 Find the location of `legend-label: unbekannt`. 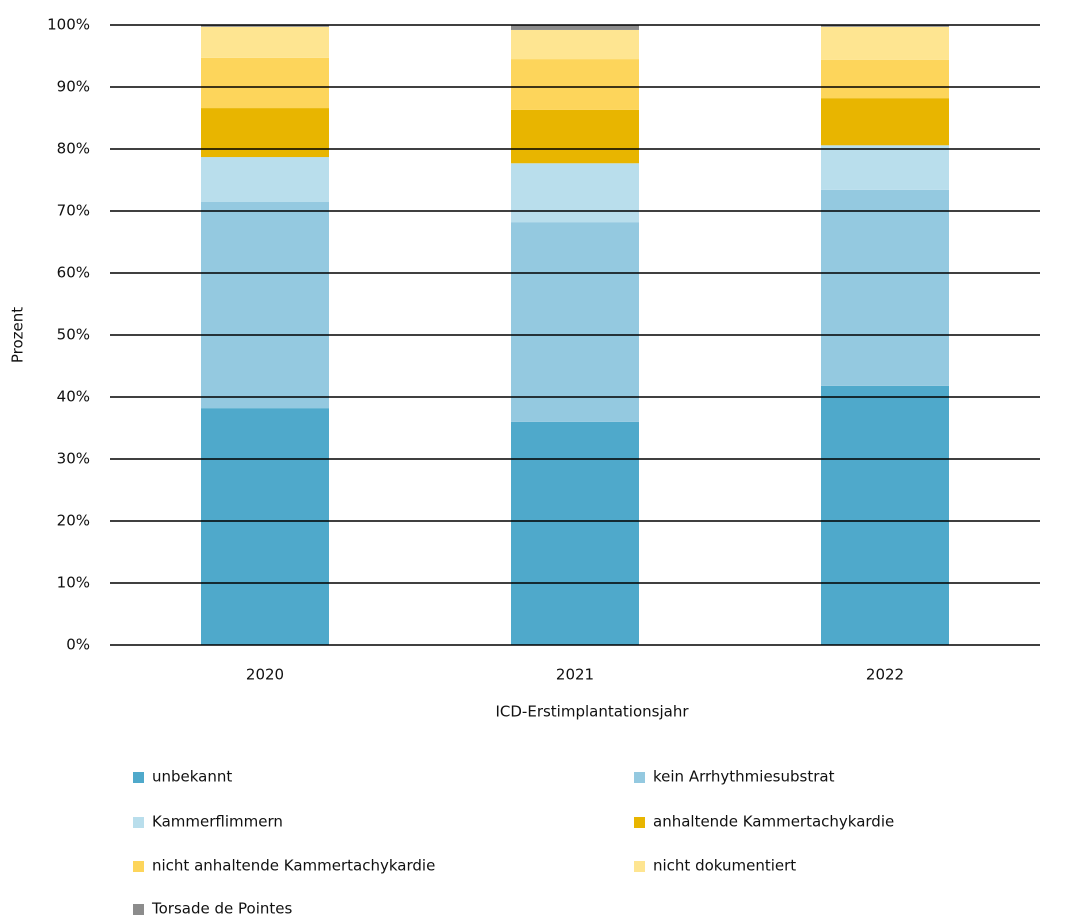

legend-label: unbekannt is located at coordinates (192, 777).